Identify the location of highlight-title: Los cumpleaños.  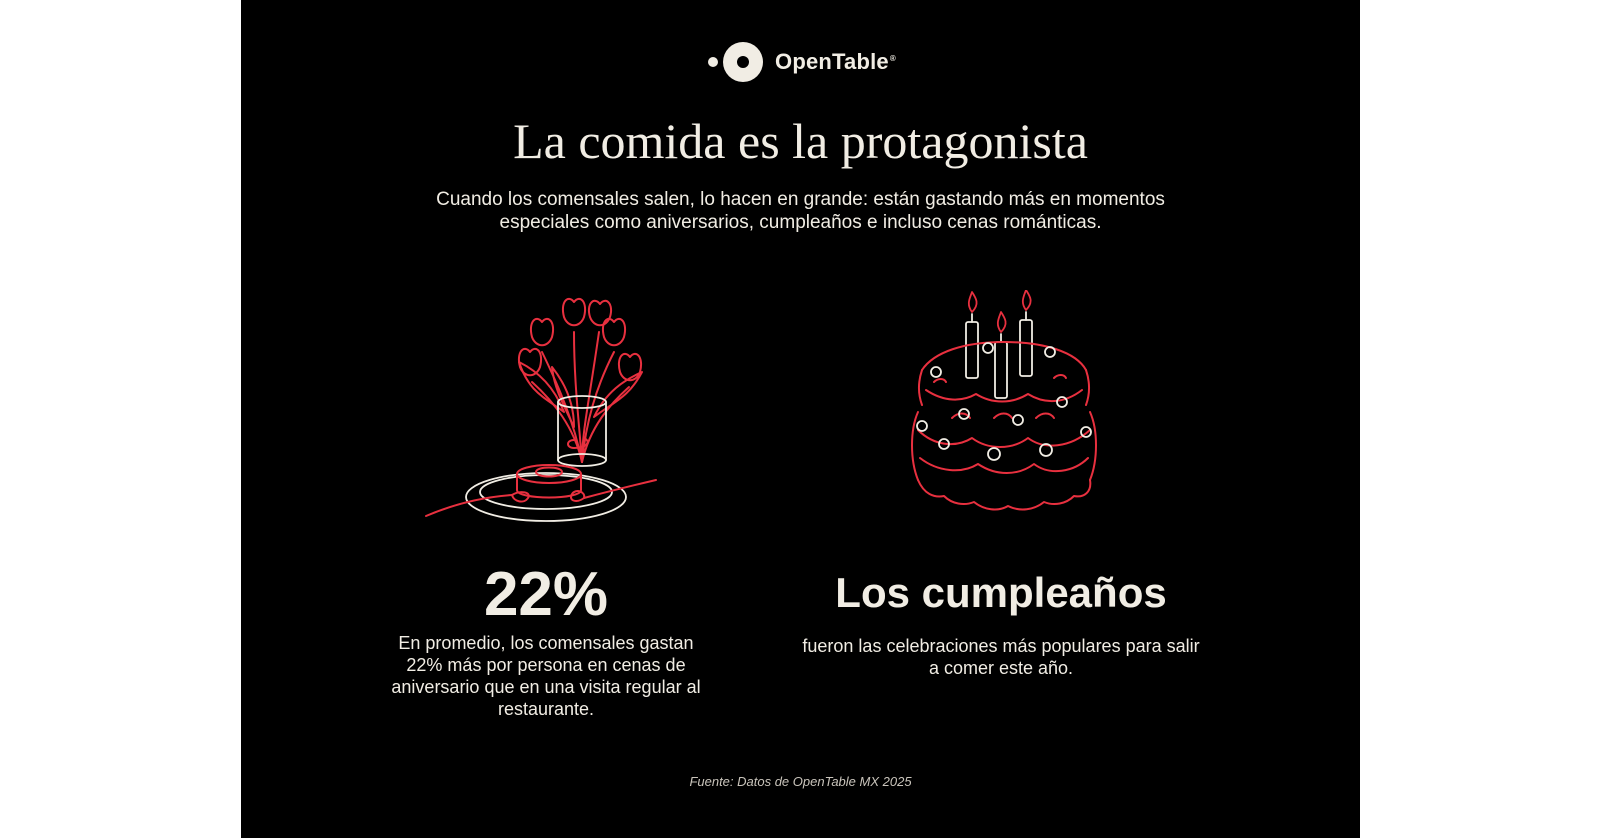
(1001, 592).